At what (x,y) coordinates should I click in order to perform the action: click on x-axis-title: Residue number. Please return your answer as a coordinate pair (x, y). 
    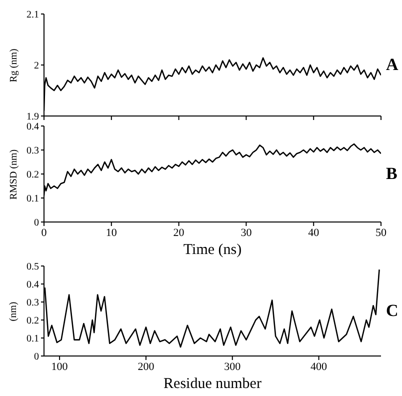
    Looking at the image, I should click on (213, 384).